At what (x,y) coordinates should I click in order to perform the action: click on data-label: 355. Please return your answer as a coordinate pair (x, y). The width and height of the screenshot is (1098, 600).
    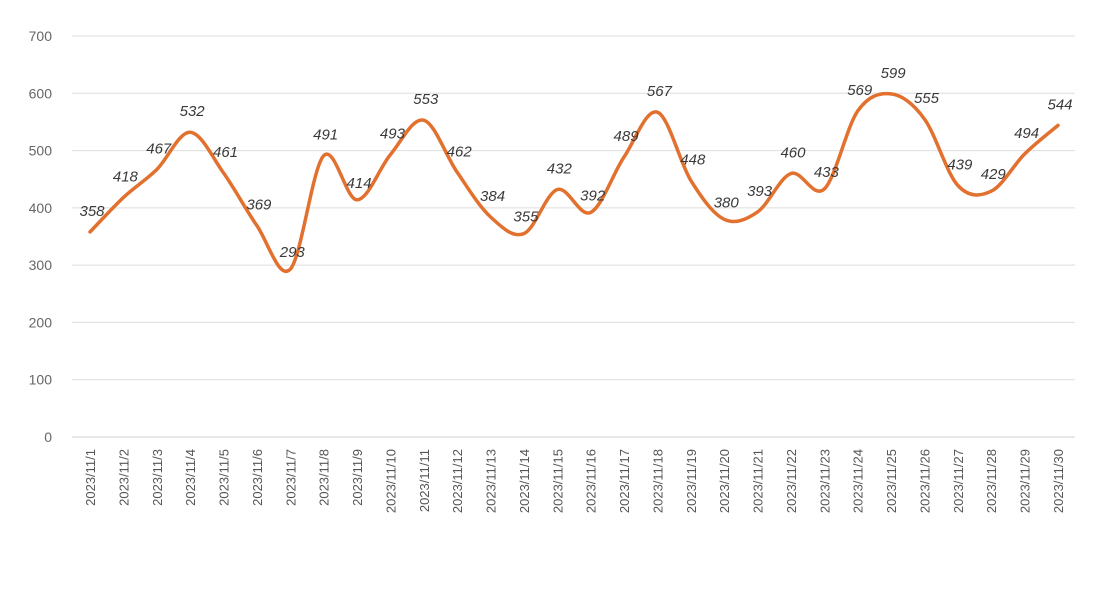
    Looking at the image, I should click on (526, 217).